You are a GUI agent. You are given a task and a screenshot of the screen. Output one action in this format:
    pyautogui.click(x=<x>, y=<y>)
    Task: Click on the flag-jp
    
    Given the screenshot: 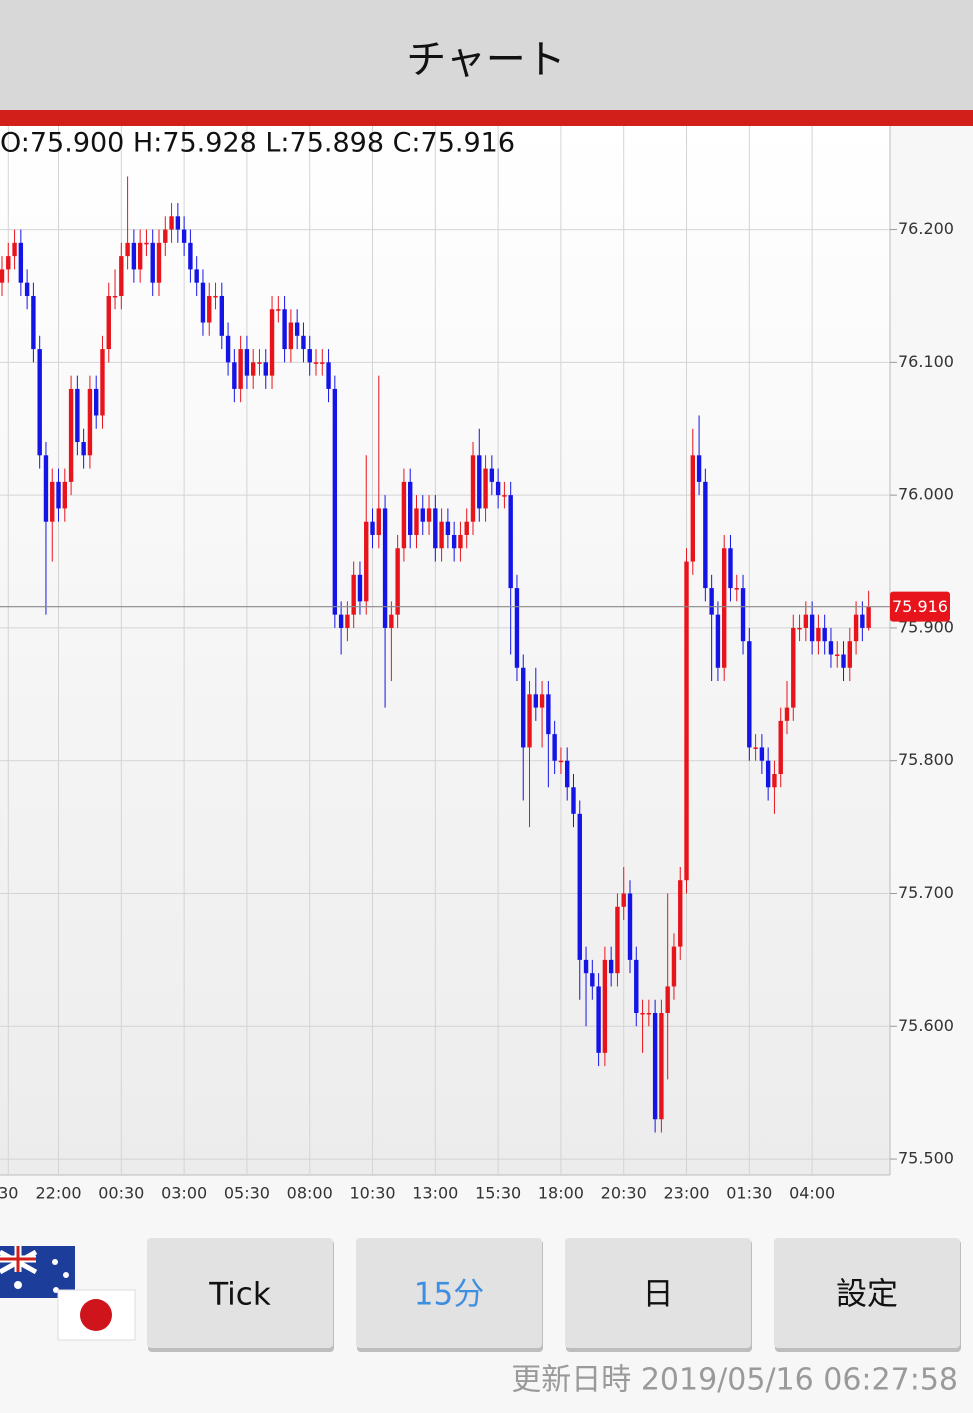 What is the action you would take?
    pyautogui.click(x=96, y=1315)
    